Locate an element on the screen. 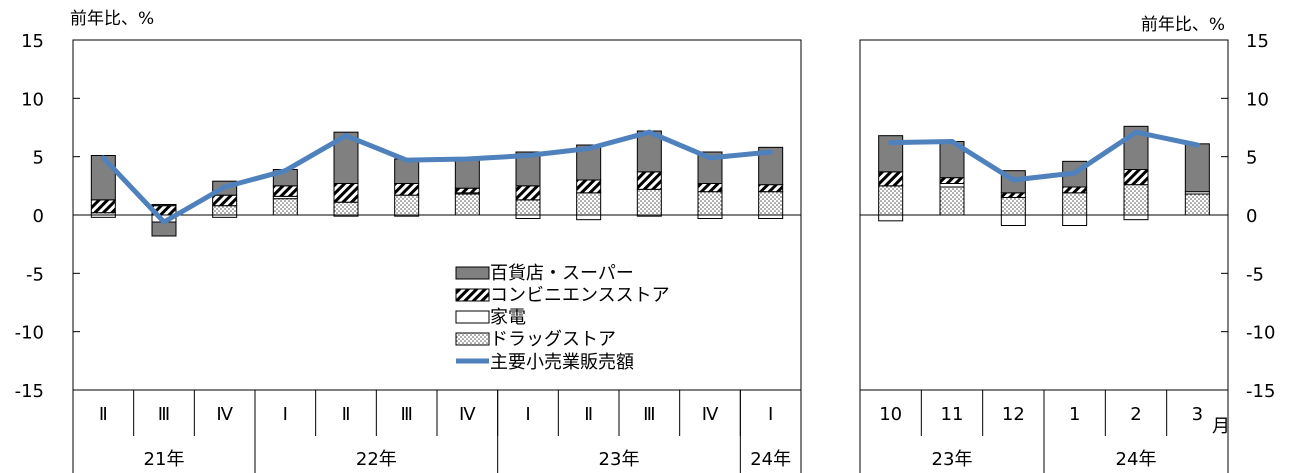  category-label: 12 is located at coordinates (1013, 414).